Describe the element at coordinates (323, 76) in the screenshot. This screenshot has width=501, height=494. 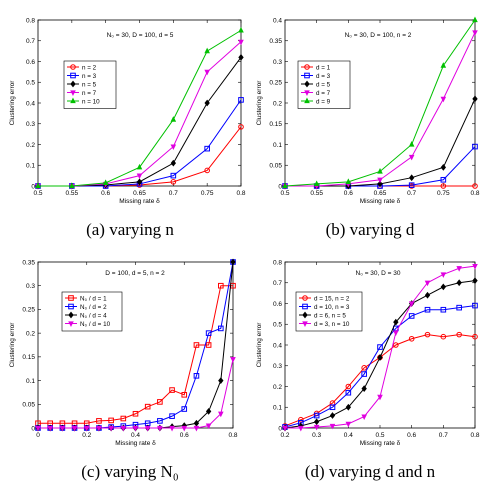
I see `chart2-legend-label: d = 3` at that location.